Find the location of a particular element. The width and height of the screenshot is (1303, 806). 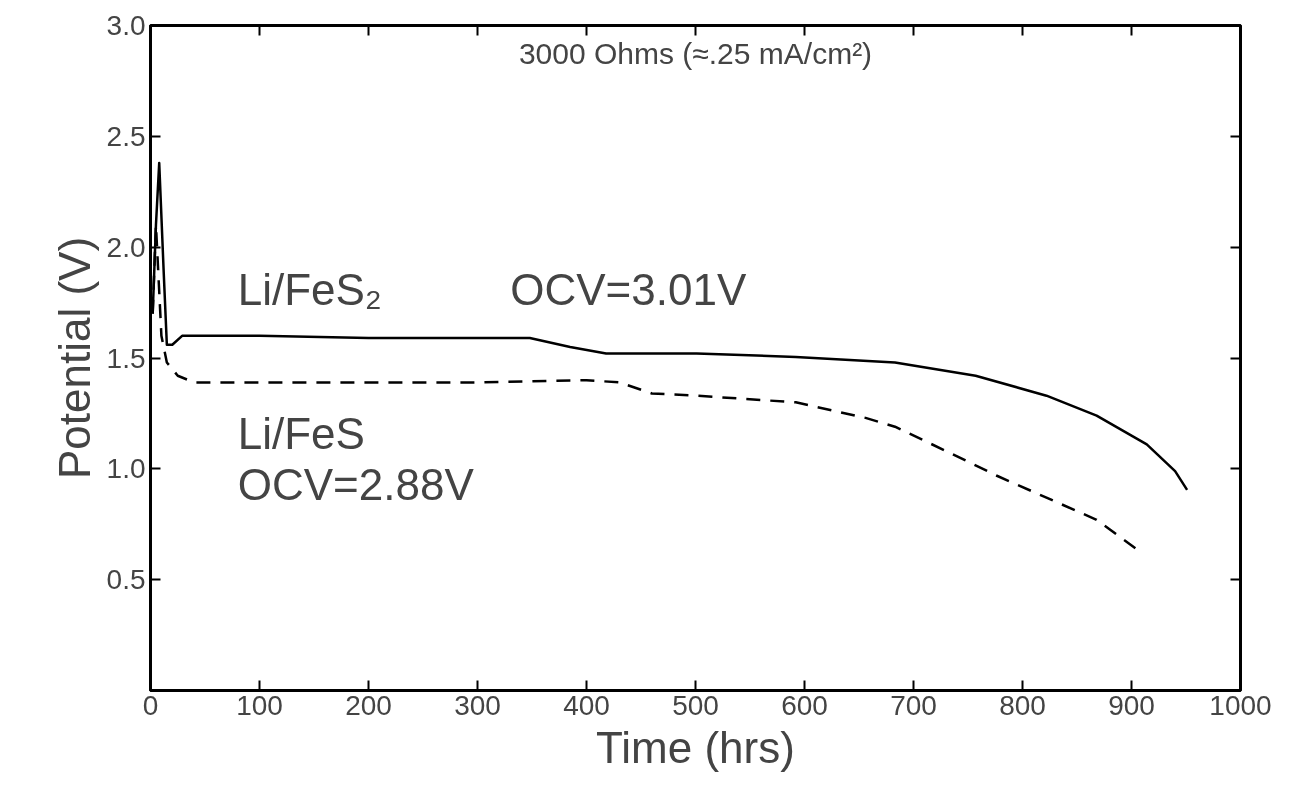

x-axis-title: Time (hrs) is located at coordinates (695, 747).